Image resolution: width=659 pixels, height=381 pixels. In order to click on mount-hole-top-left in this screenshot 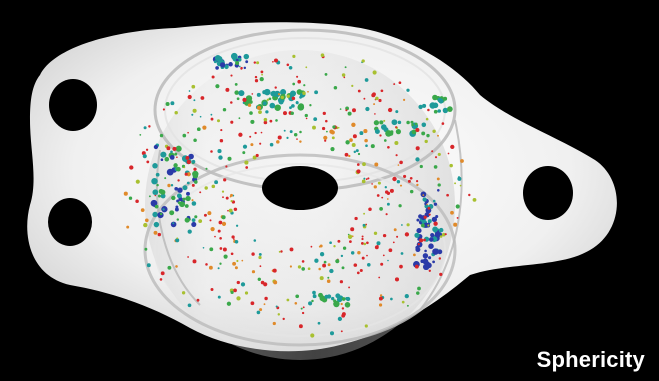, I will do `click(73, 105)`.